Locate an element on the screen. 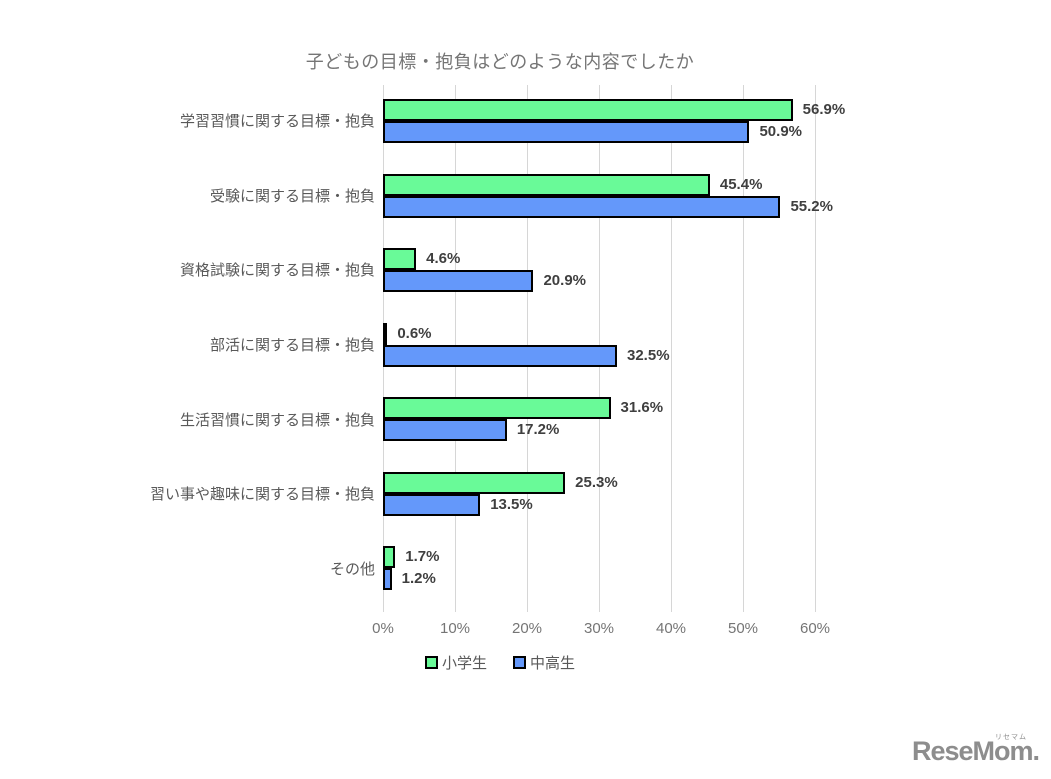 This screenshot has width=1051, height=779. bar-小学生-1 is located at coordinates (546, 184).